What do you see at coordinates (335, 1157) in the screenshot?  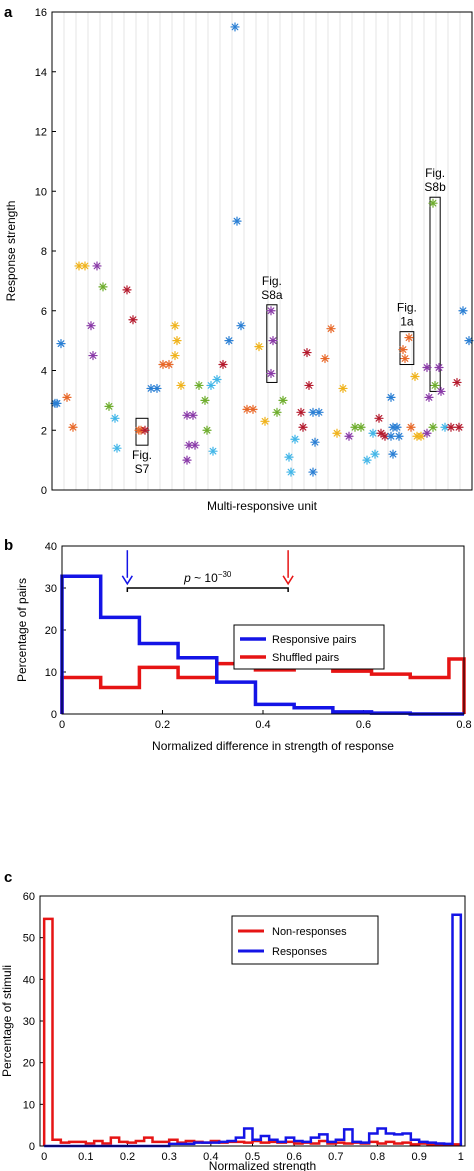 I see `x-tick-label: 0.7` at bounding box center [335, 1157].